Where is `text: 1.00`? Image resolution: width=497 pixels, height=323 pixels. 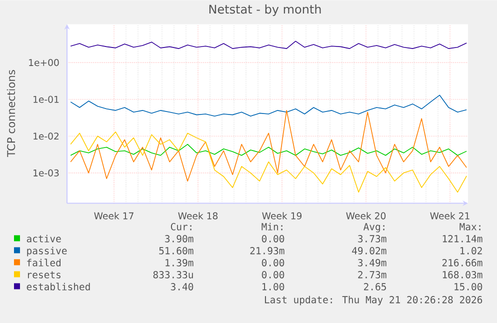
text: 1.00 is located at coordinates (273, 286).